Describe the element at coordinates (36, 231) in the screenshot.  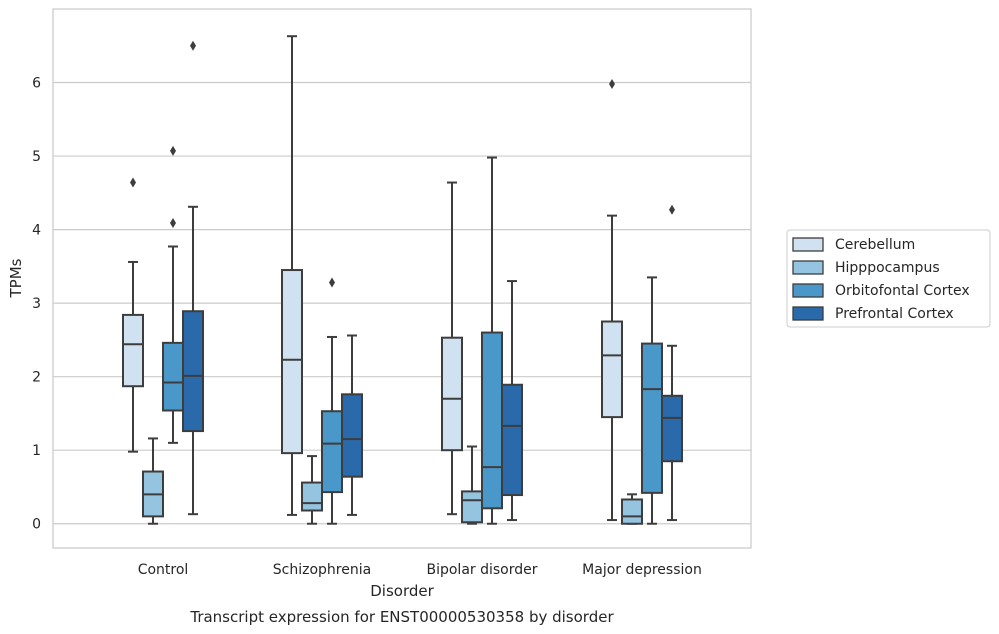
I see `y-tick-label: 4` at that location.